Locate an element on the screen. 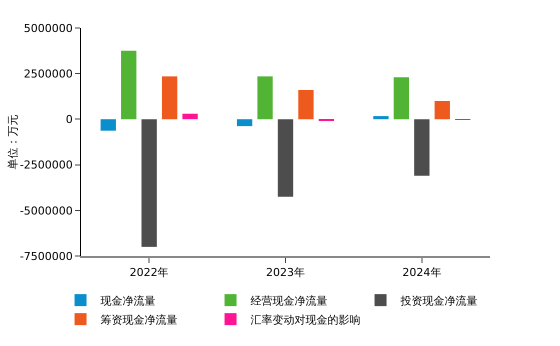 This screenshot has width=560, height=346. y-tick-label: -7500000 is located at coordinates (46, 256).